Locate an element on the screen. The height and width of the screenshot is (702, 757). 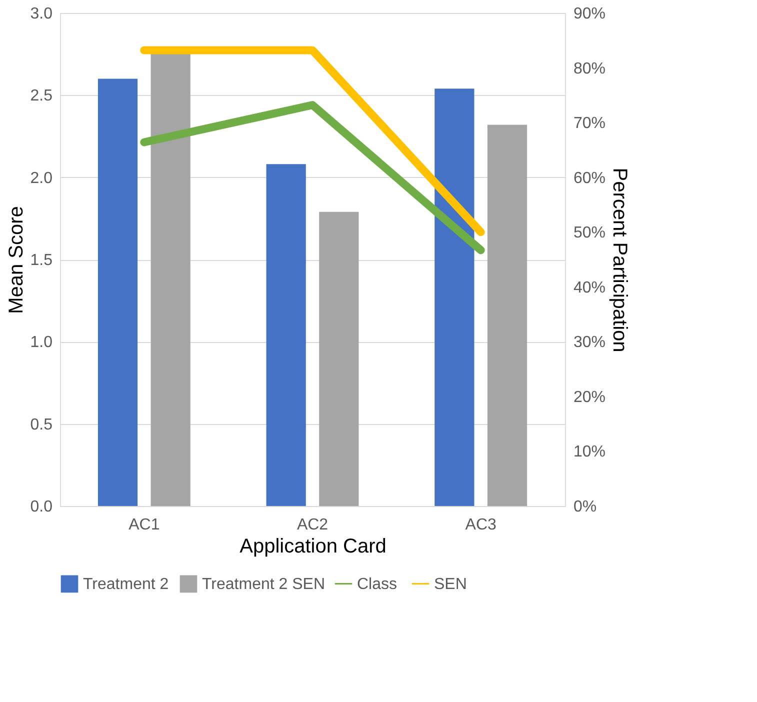
y-axis-title: Mean Score is located at coordinates (16, 260).